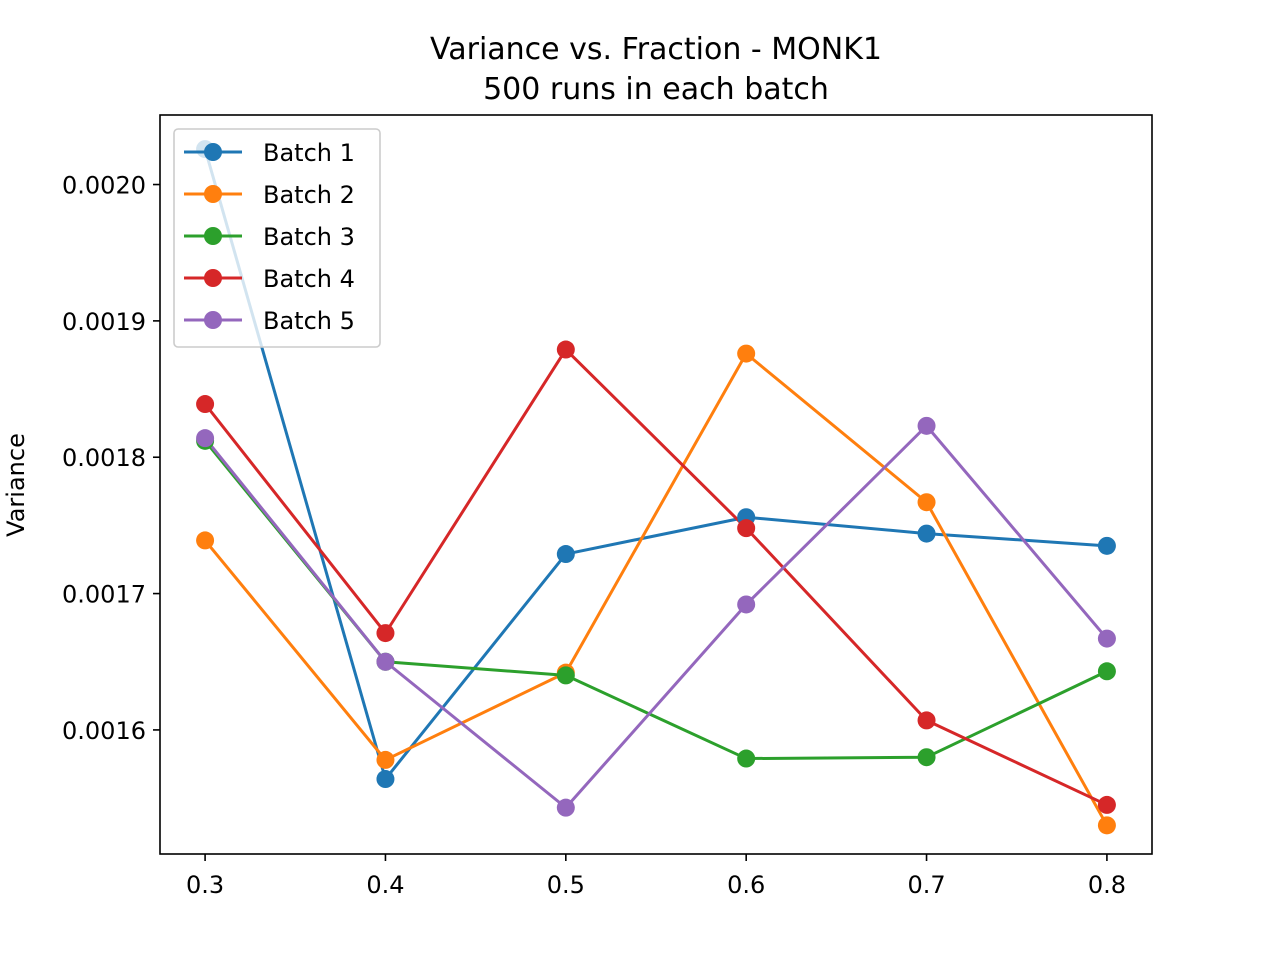 The width and height of the screenshot is (1280, 960). Describe the element at coordinates (309, 237) in the screenshot. I see `legend-label-batch-3: Batch 3` at that location.